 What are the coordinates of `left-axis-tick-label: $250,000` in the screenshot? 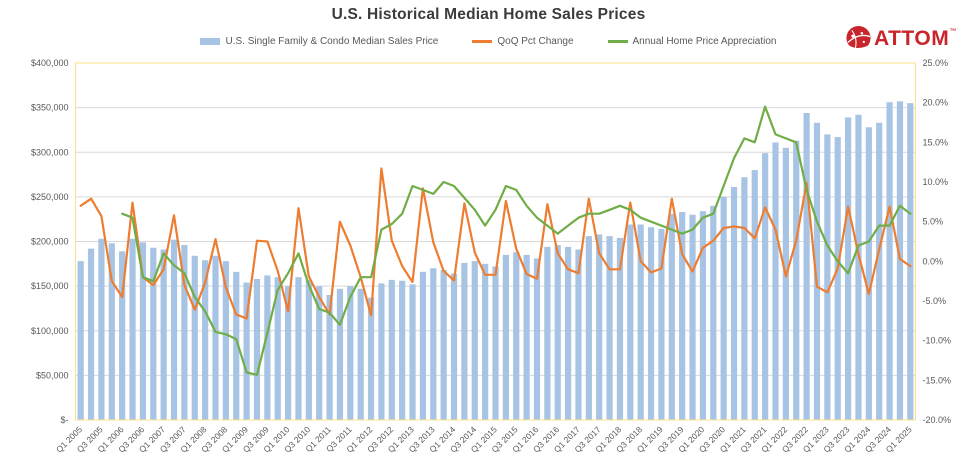 It's located at (50, 197).